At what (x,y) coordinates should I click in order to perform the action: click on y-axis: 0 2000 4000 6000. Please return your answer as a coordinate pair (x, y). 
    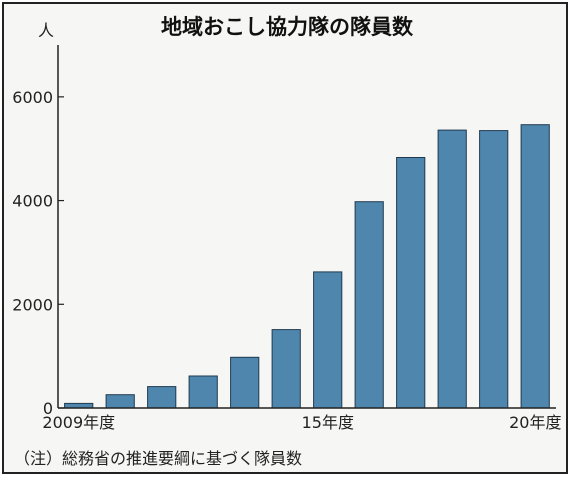
    Looking at the image, I should click on (38, 231).